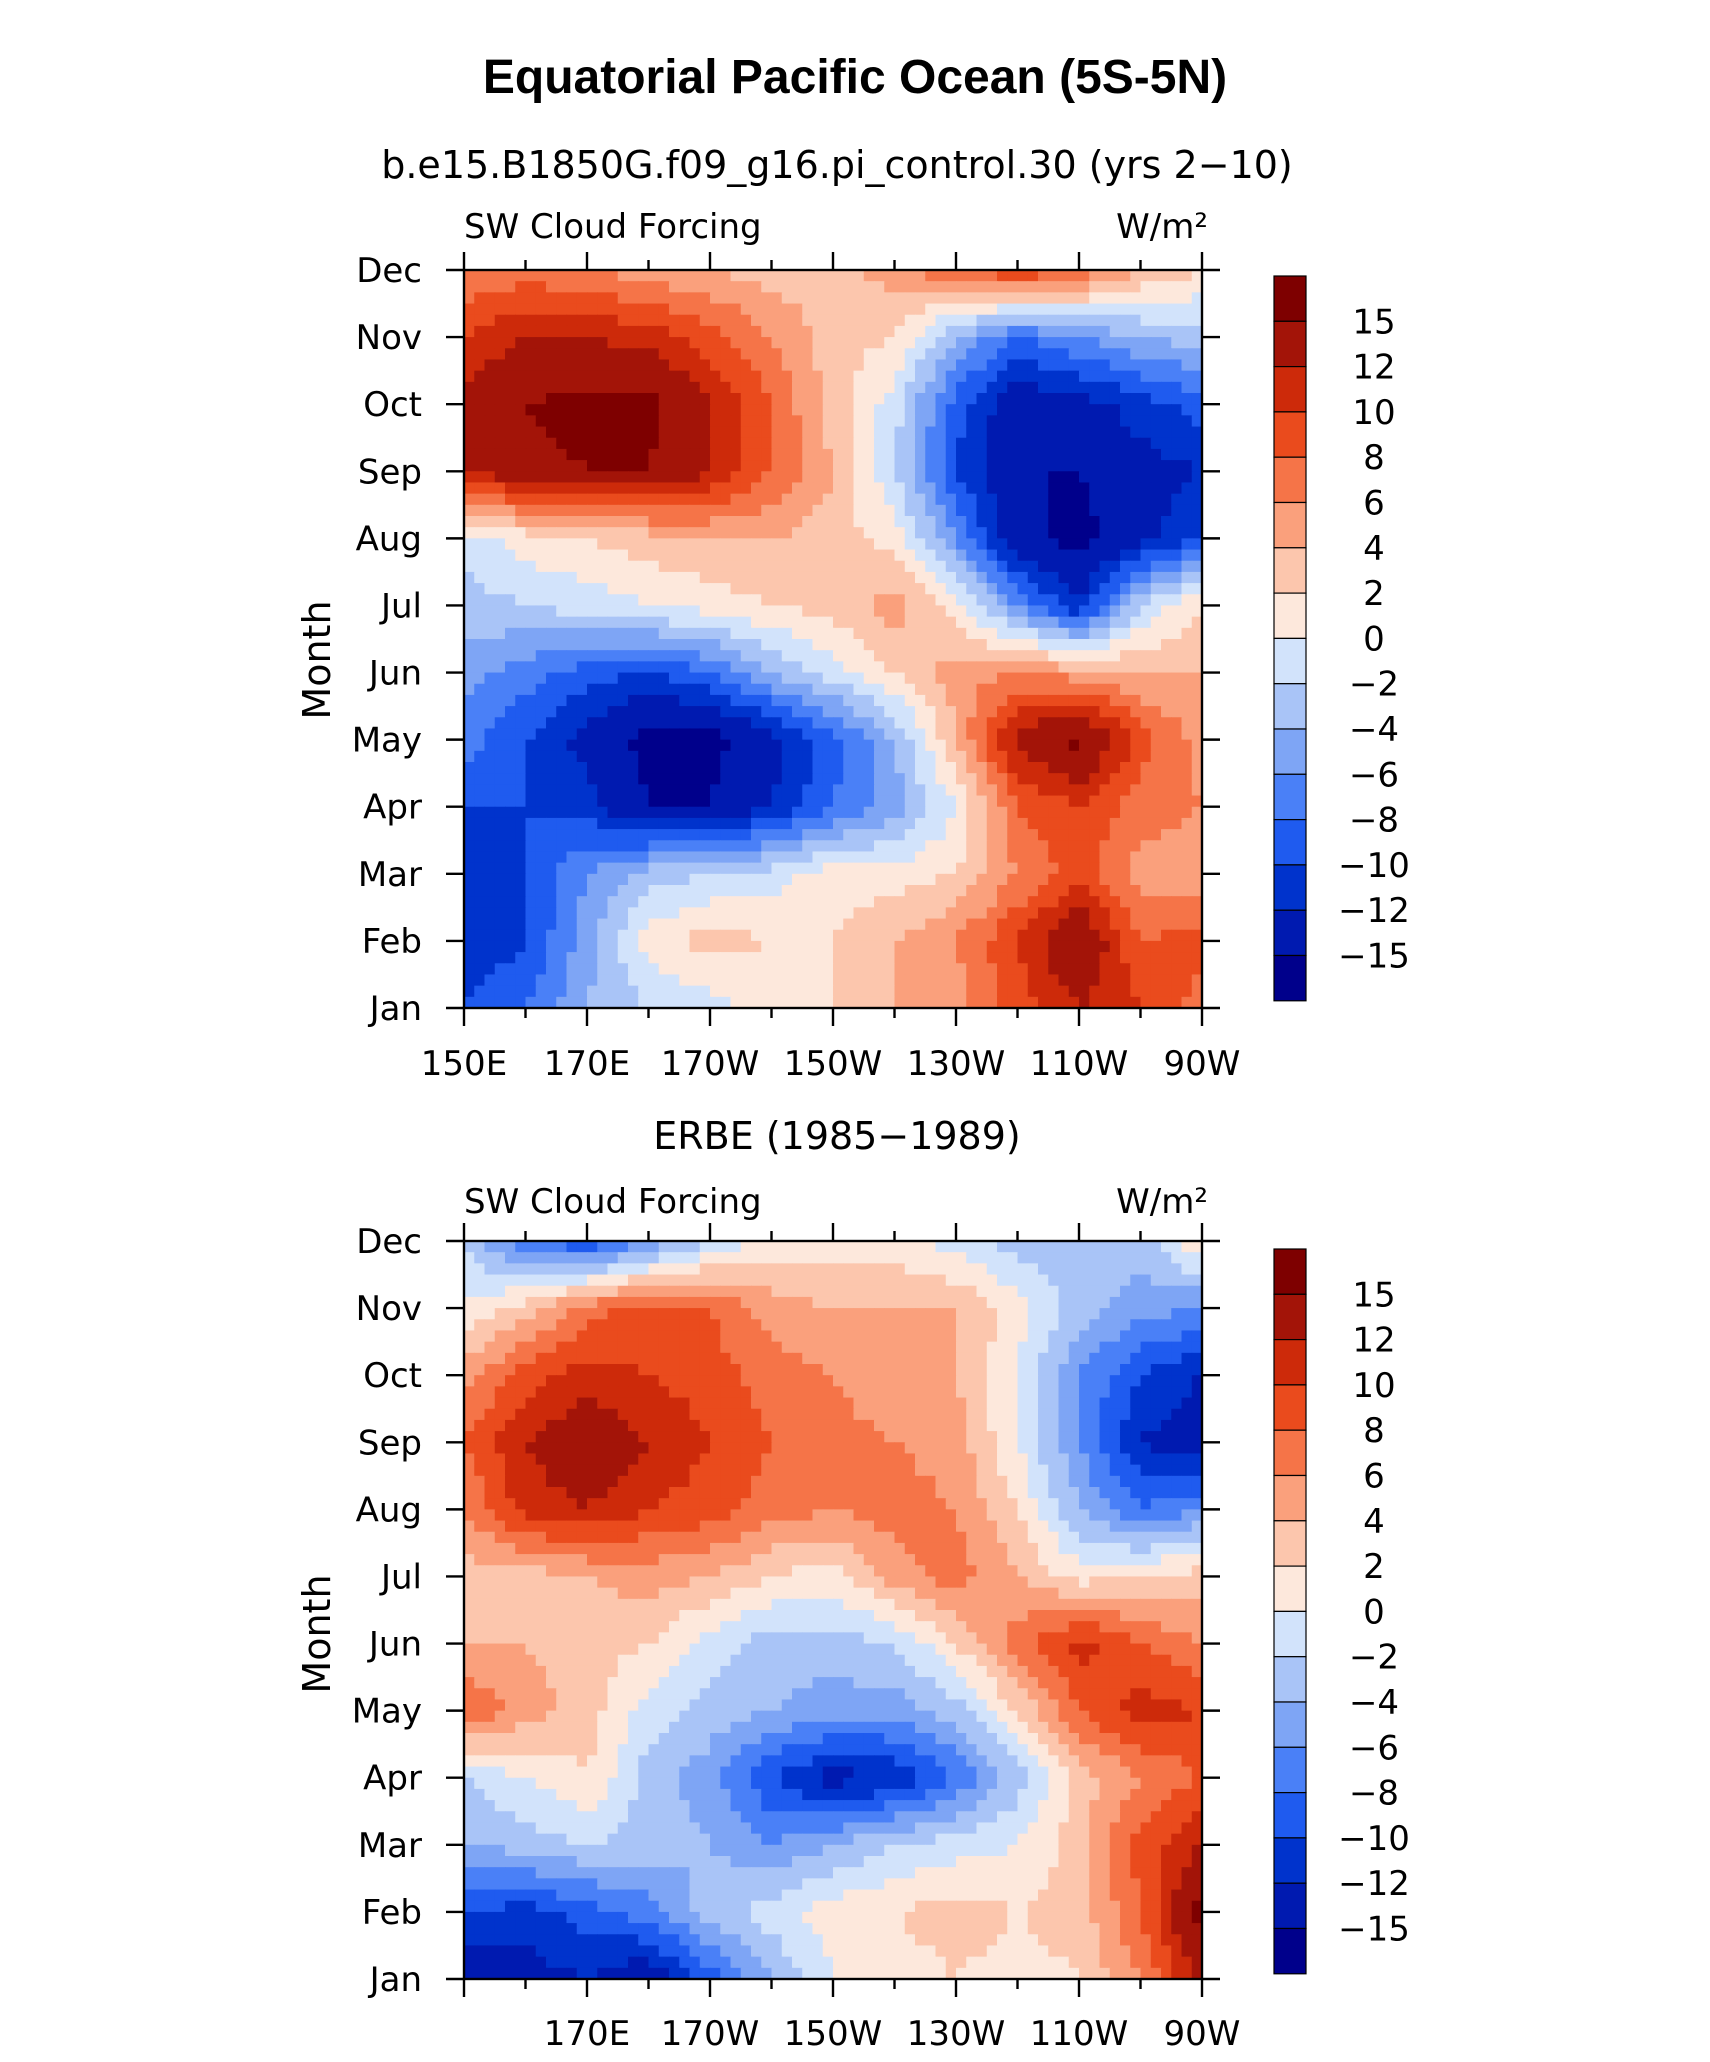 This screenshot has height=2062, width=1710. What do you see at coordinates (394, 674) in the screenshot?
I see `y-tick-label: Jun` at bounding box center [394, 674].